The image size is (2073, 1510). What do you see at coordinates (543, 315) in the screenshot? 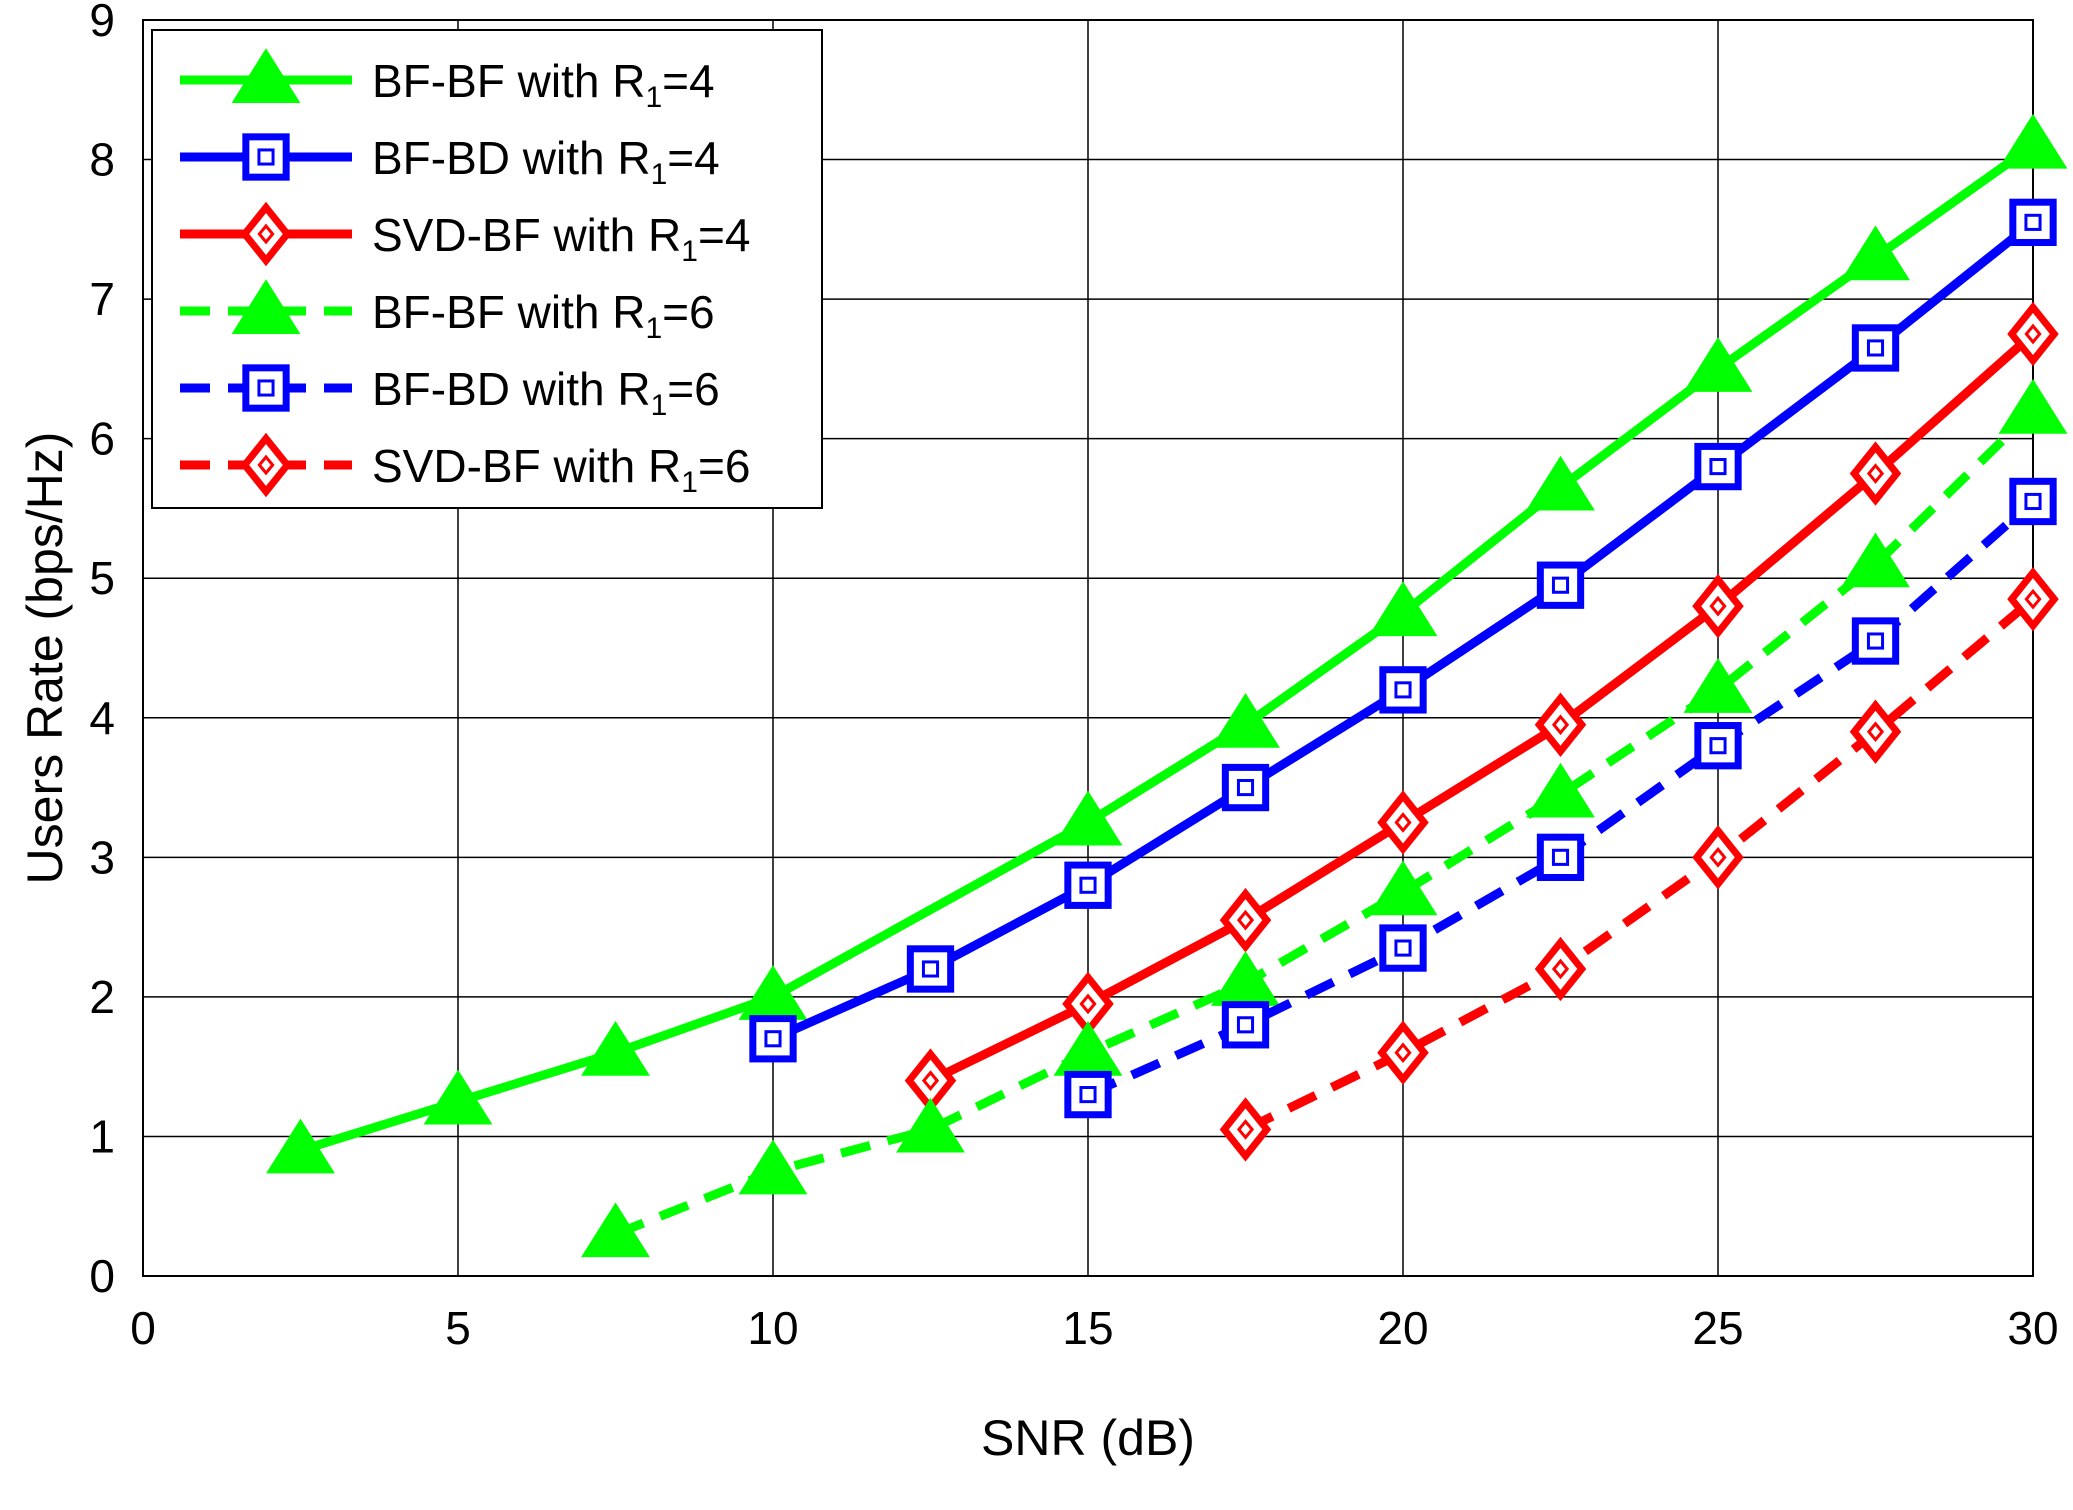
I see `legend-label: BF-BF with R1=6` at bounding box center [543, 315].